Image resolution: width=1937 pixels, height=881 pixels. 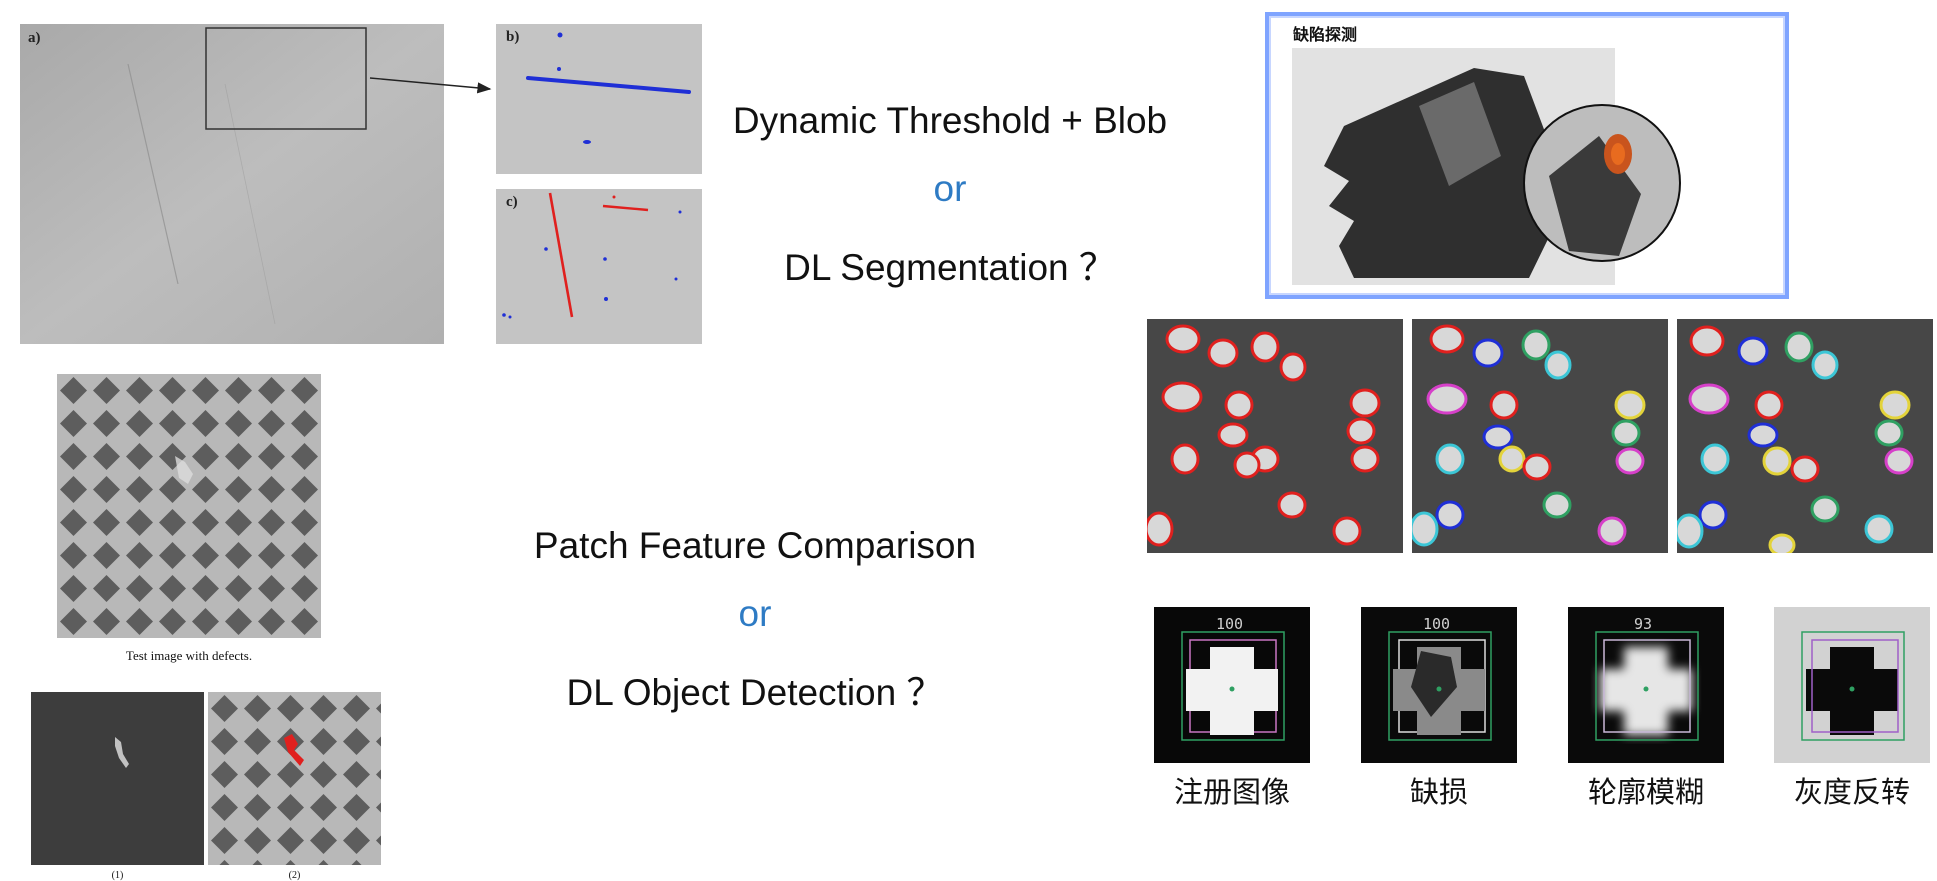 I want to click on scratch-image-c: c), so click(x=599, y=266).